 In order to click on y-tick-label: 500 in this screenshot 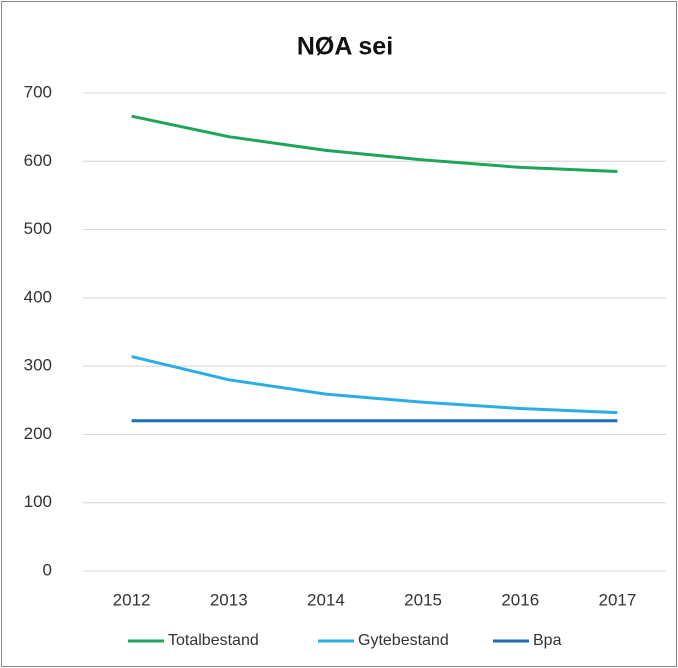, I will do `click(38, 228)`.